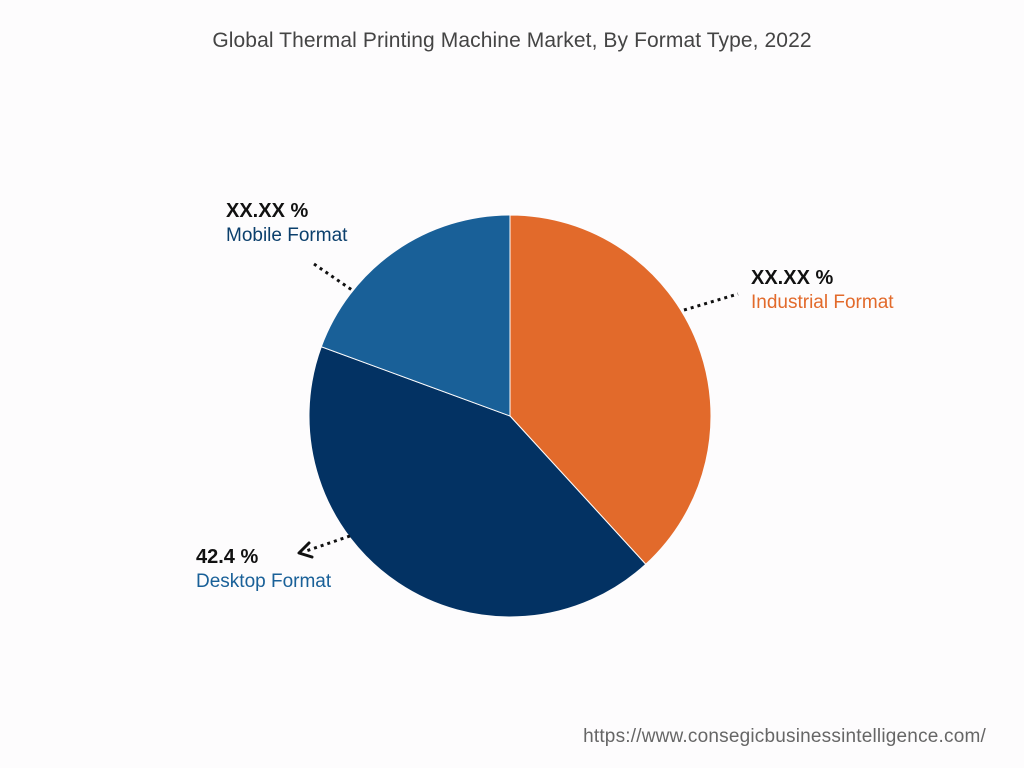 This screenshot has height=768, width=1024. What do you see at coordinates (711, 302) in the screenshot?
I see `industrial-leader-line` at bounding box center [711, 302].